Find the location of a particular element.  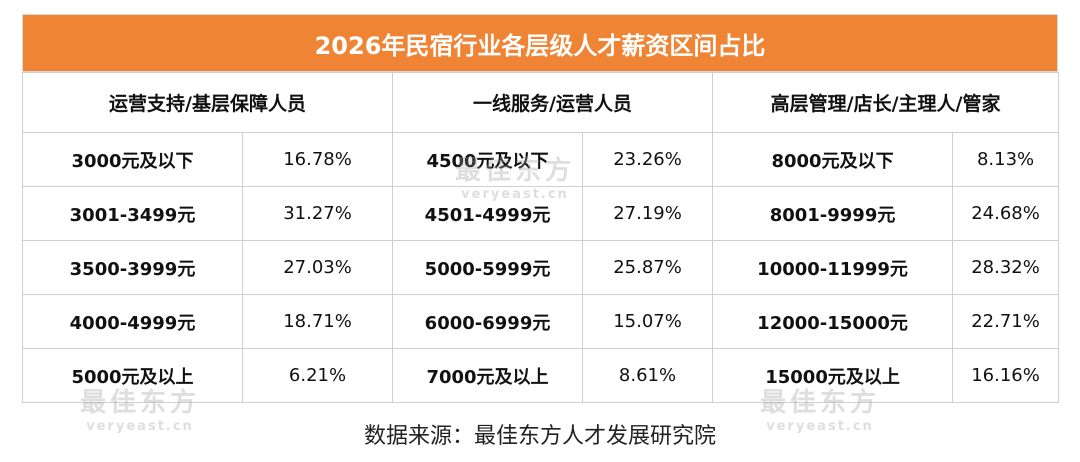

salary-share: 23.26% is located at coordinates (648, 159).